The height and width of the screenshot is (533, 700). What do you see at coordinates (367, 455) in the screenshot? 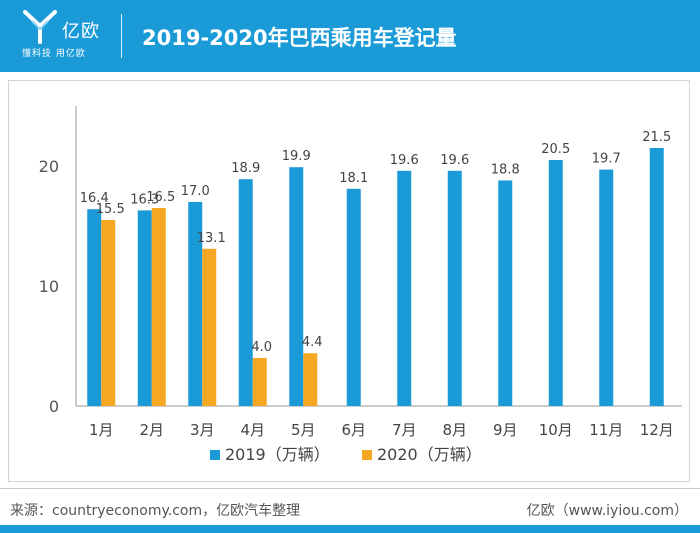
I see `legend-swatch-2020` at bounding box center [367, 455].